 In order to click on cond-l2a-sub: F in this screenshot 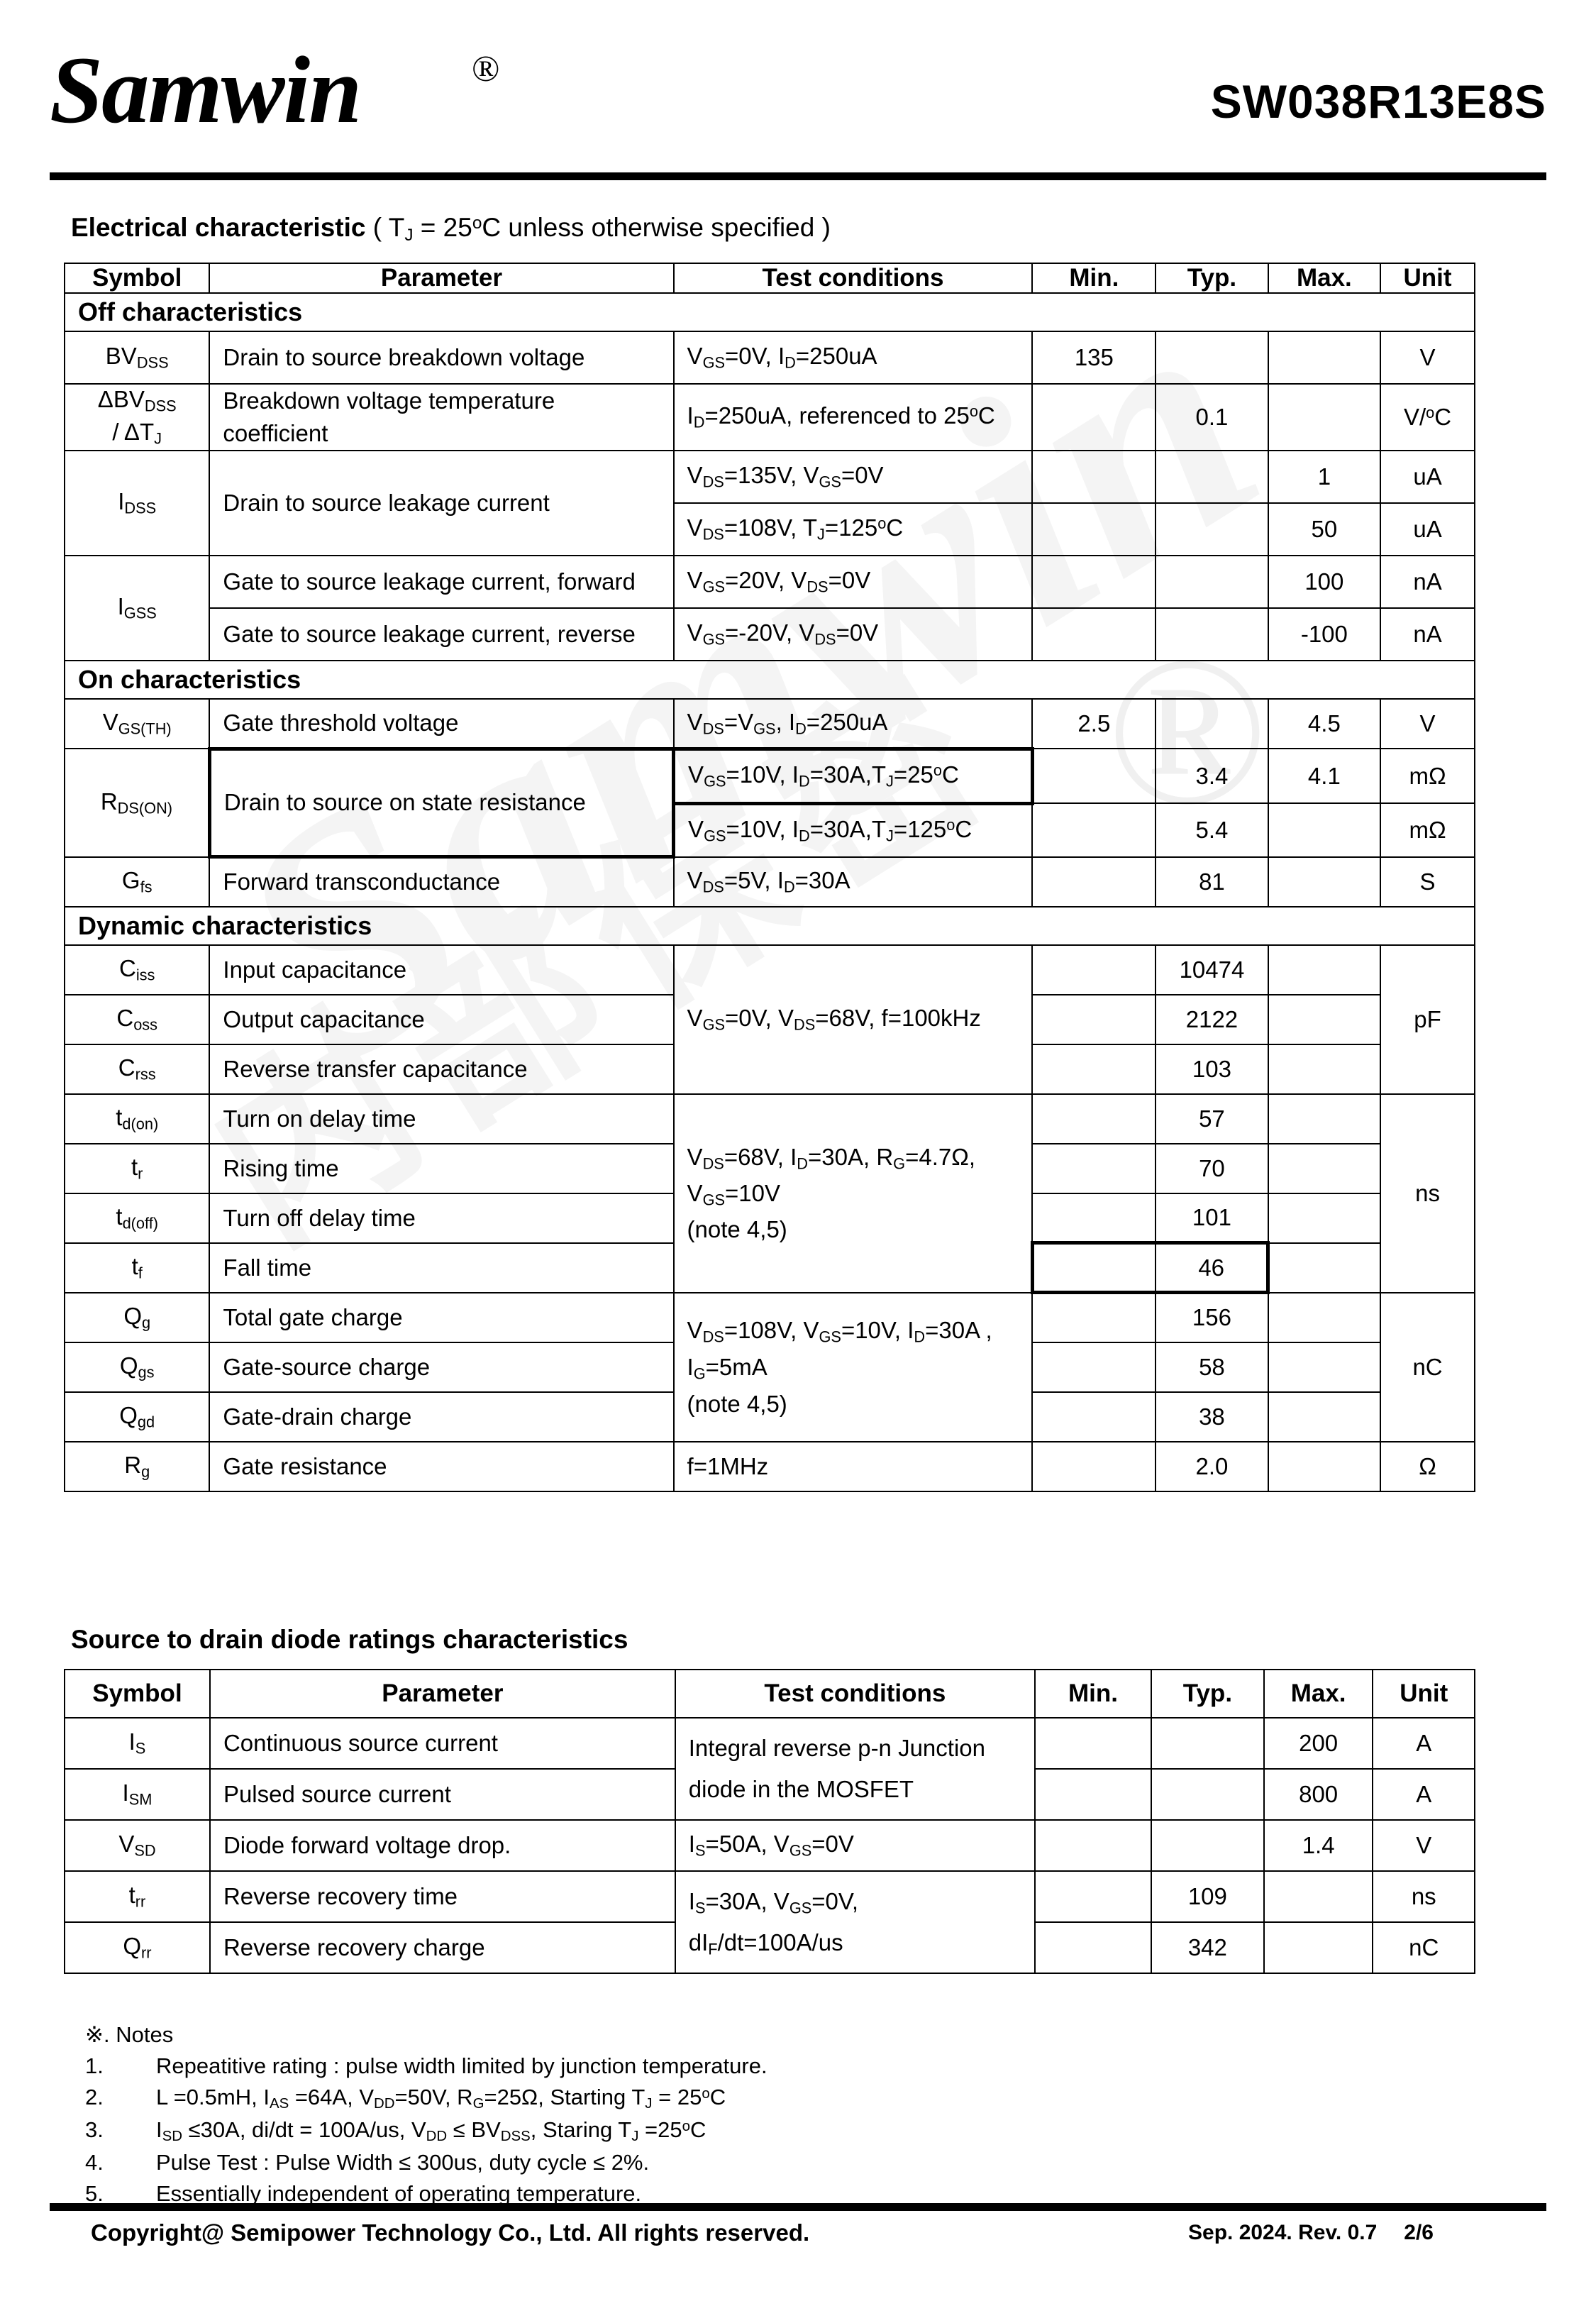, I will do `click(713, 1949)`.